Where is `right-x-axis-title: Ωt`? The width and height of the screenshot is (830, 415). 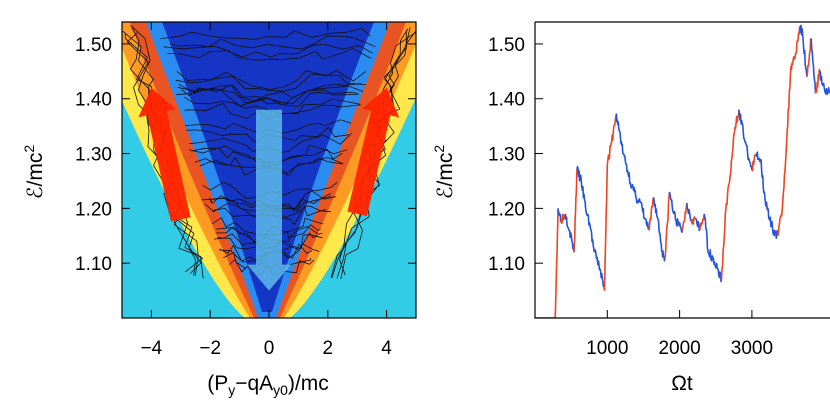
right-x-axis-title: Ωt is located at coordinates (682, 383).